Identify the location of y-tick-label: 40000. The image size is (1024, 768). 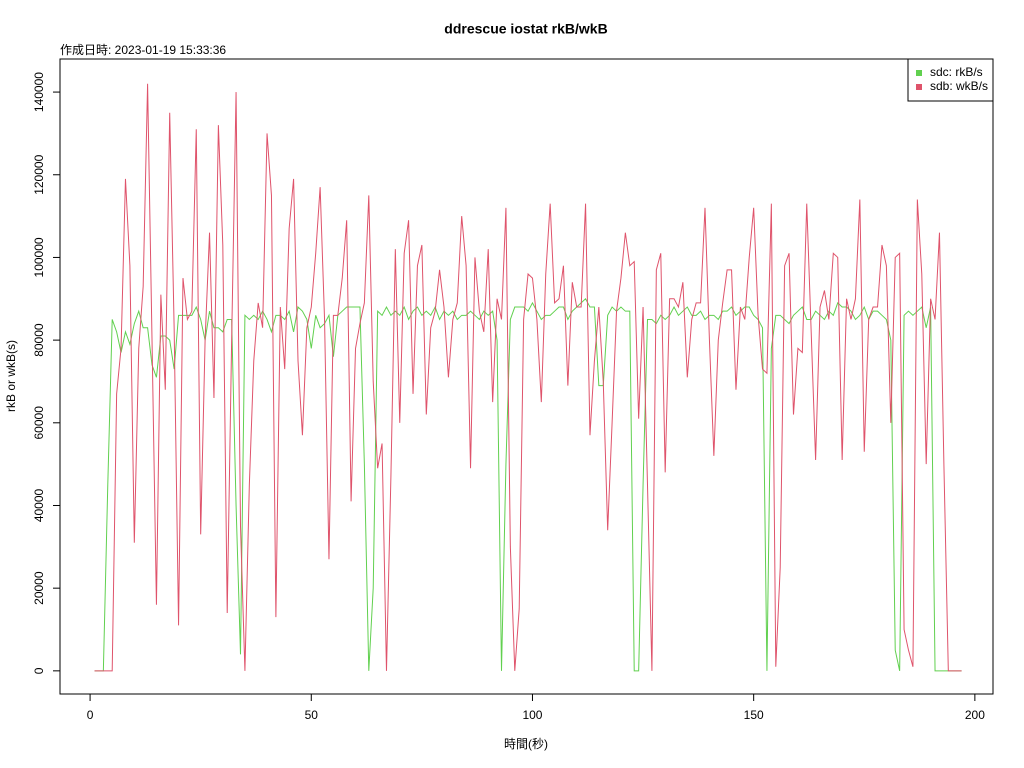
(39, 505).